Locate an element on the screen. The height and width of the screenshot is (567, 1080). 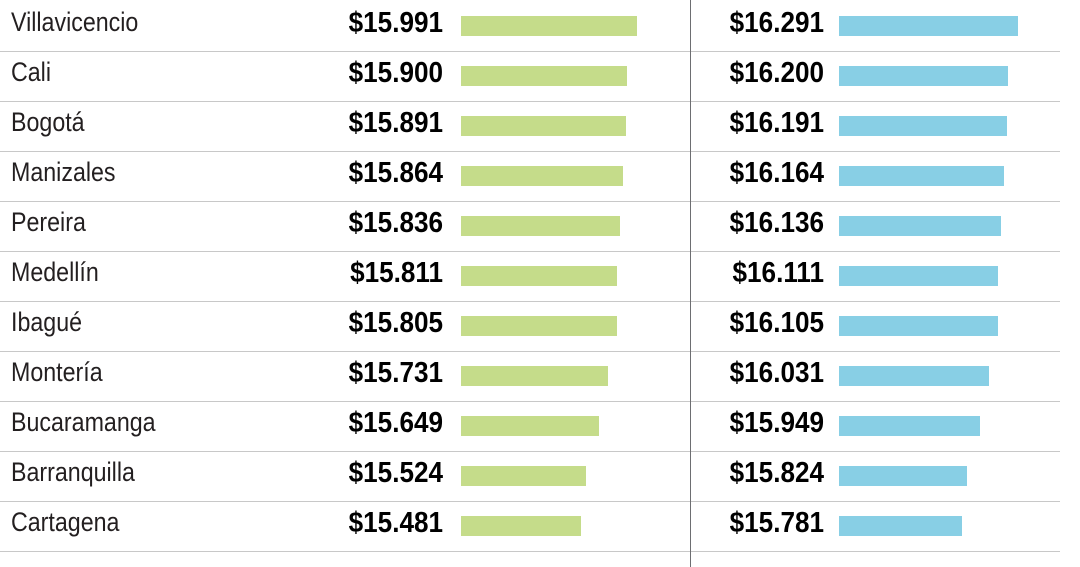
data-label-series-2: $16.031 is located at coordinates (776, 373).